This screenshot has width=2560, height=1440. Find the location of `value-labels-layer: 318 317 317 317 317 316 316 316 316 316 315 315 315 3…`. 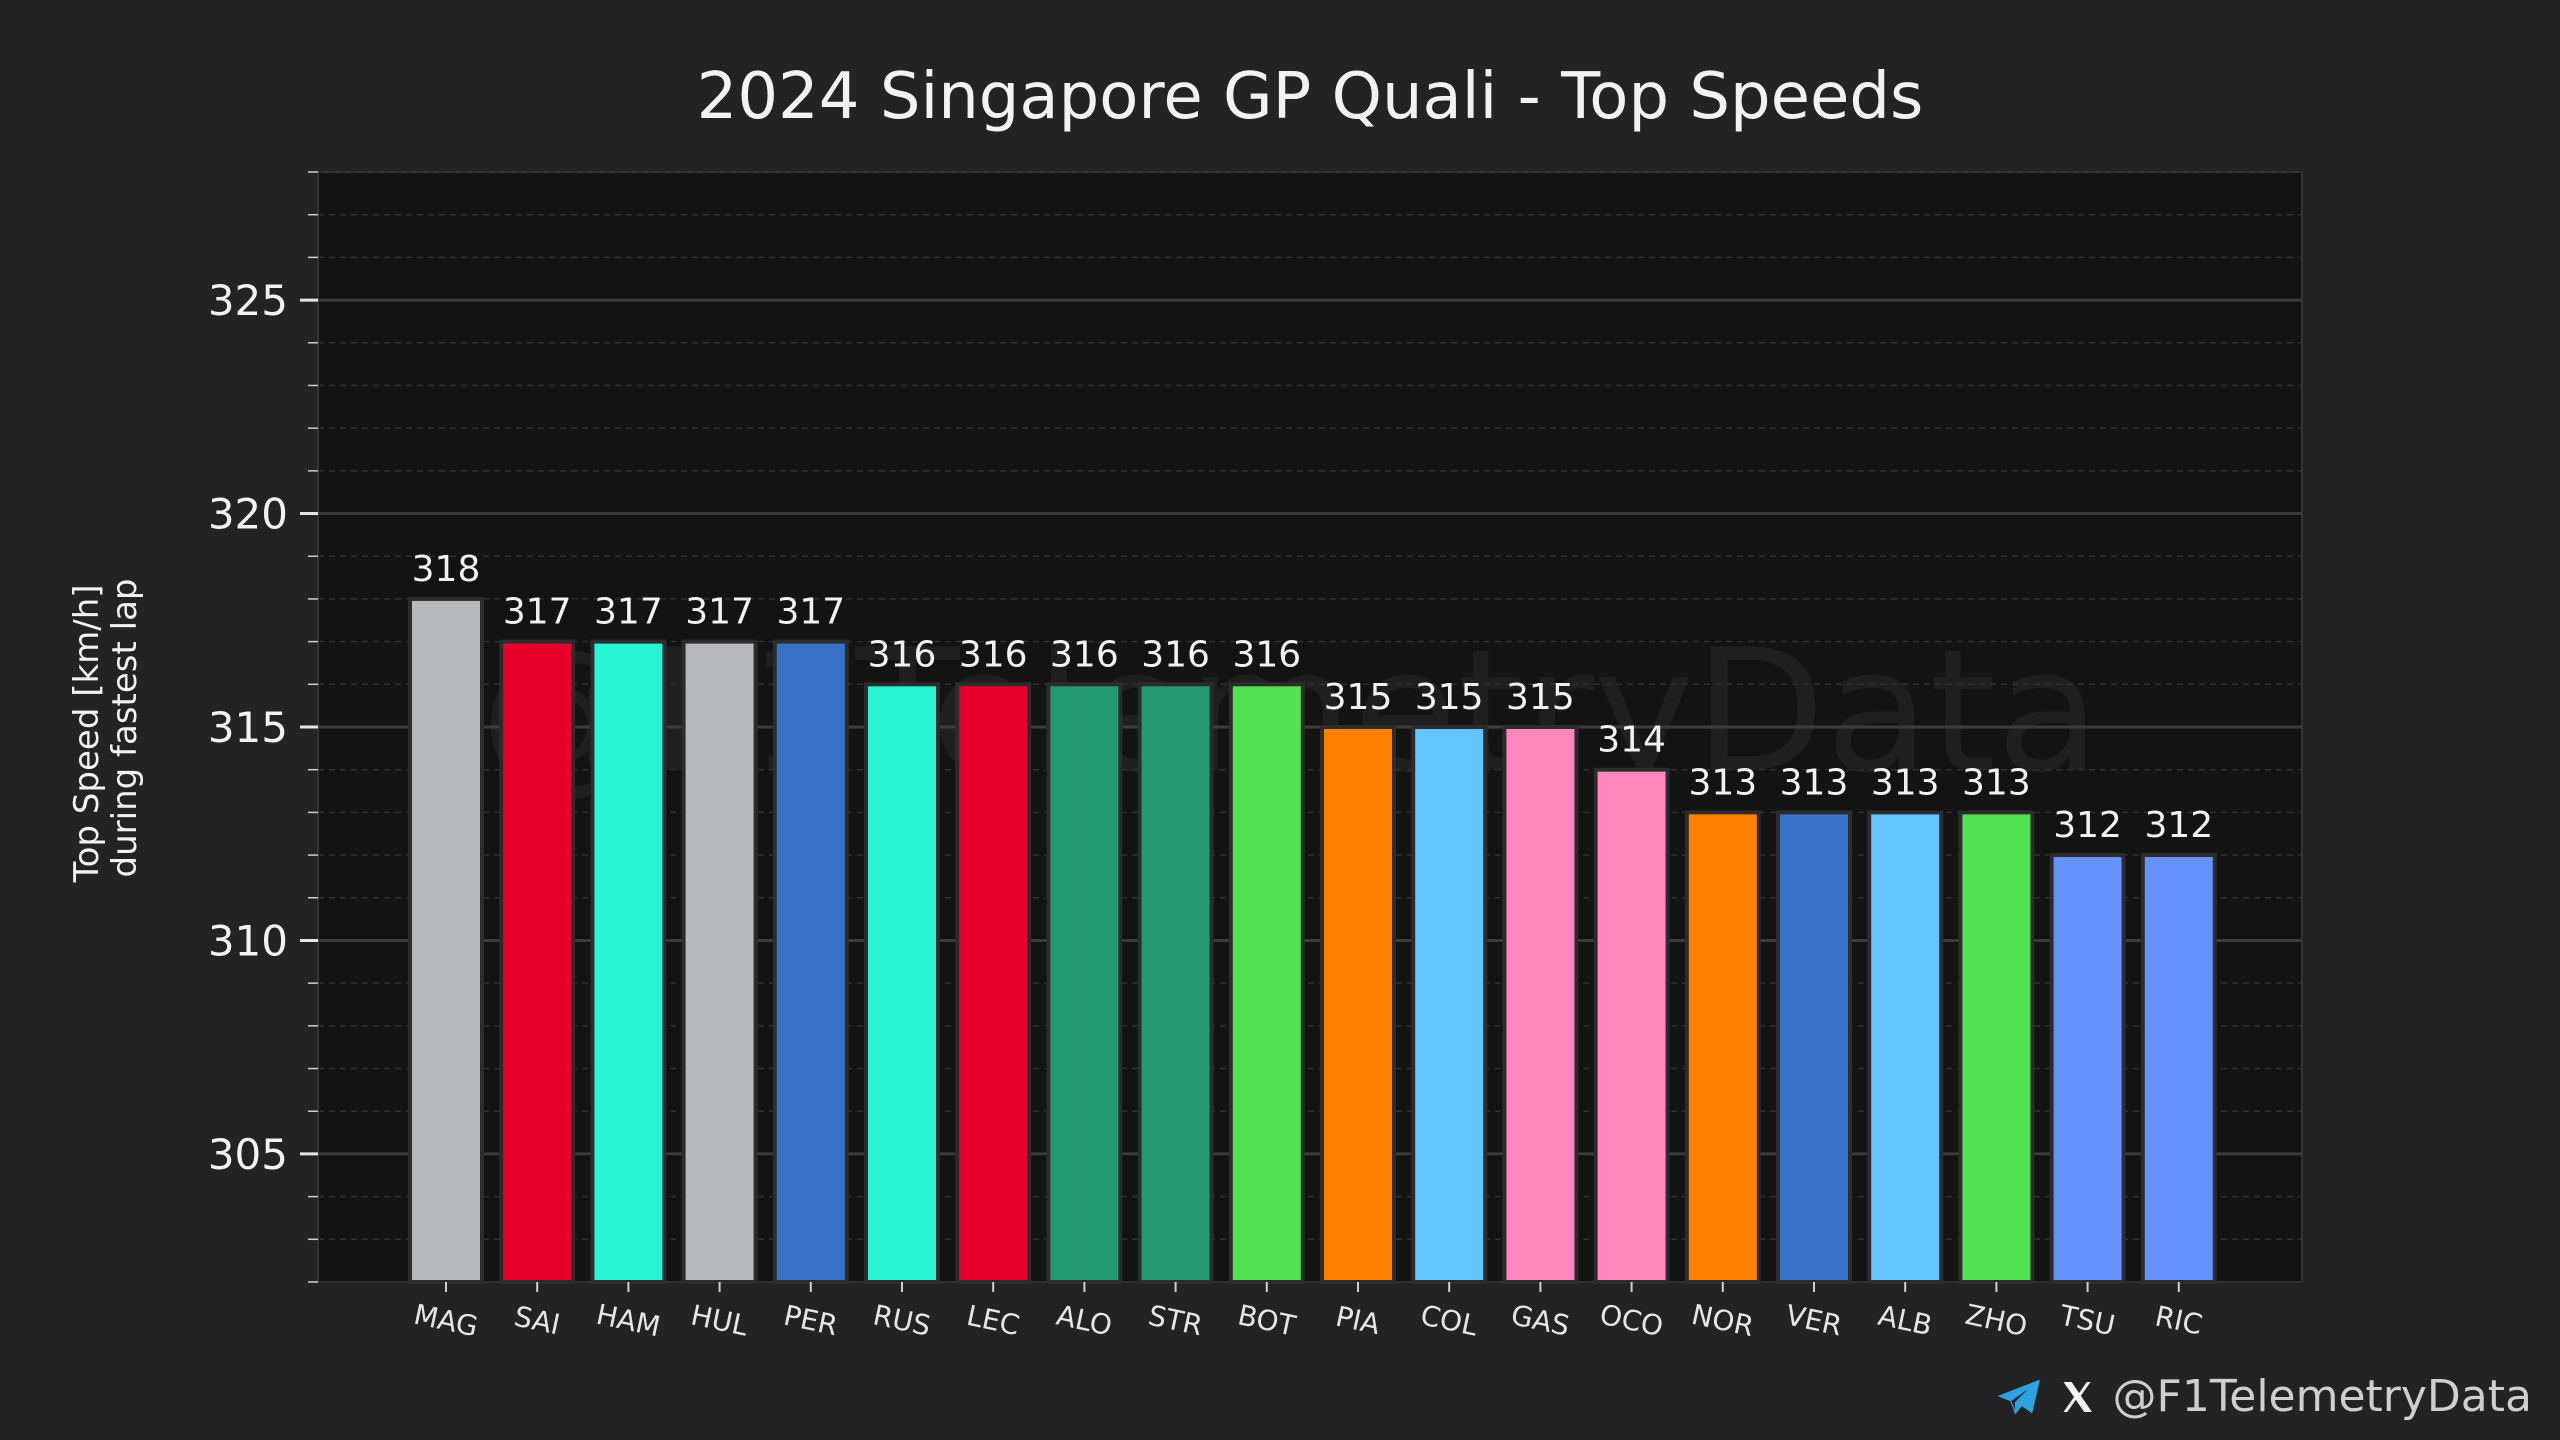

value-labels-layer: 318 317 317 317 317 316 316 316 316 316 315 315 315 3… is located at coordinates (1313, 697).